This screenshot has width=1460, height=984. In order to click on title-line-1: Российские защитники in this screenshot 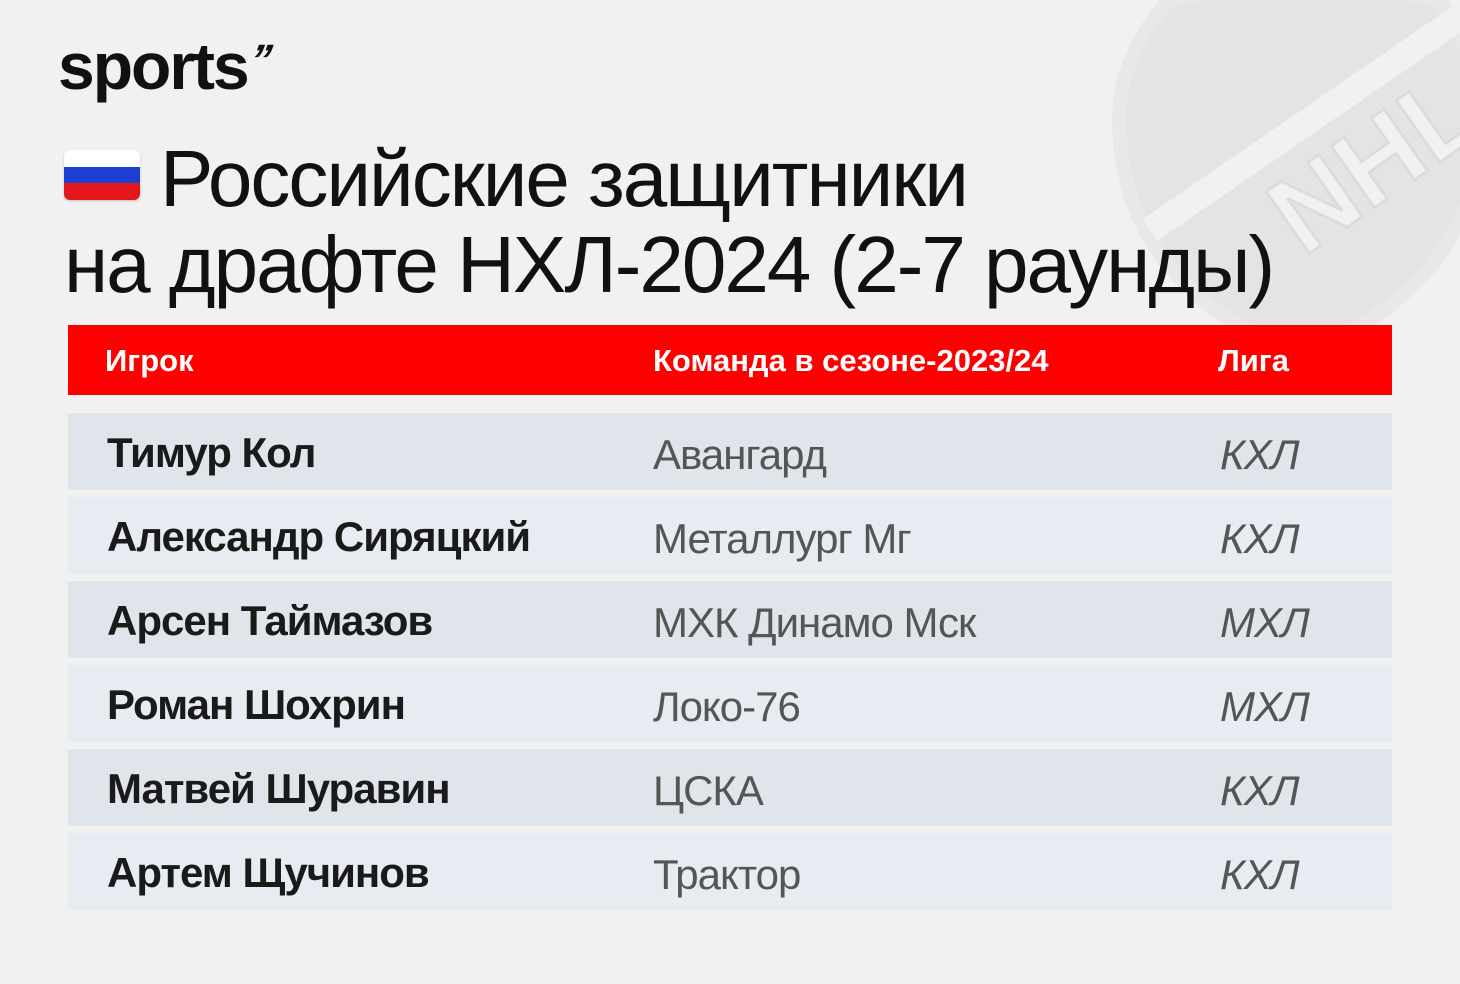, I will do `click(564, 178)`.